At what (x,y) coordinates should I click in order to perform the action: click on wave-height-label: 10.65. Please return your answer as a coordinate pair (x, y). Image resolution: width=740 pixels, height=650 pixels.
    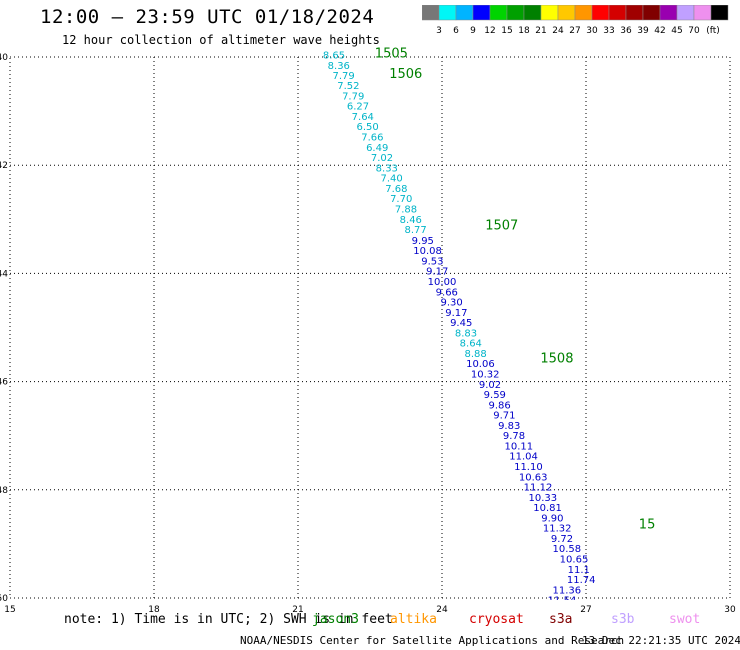
    Looking at the image, I should click on (574, 560).